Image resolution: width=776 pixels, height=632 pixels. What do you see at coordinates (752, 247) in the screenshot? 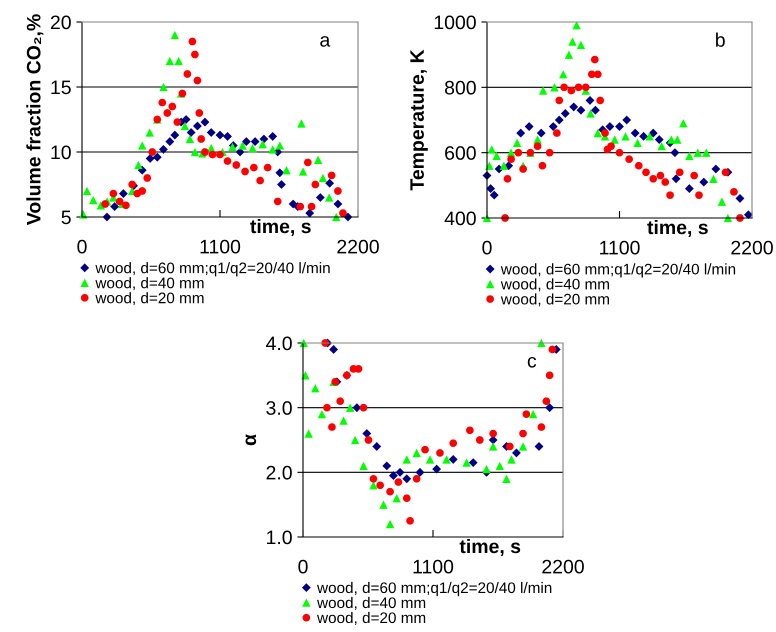
I see `x-tick-label: 2200` at bounding box center [752, 247].